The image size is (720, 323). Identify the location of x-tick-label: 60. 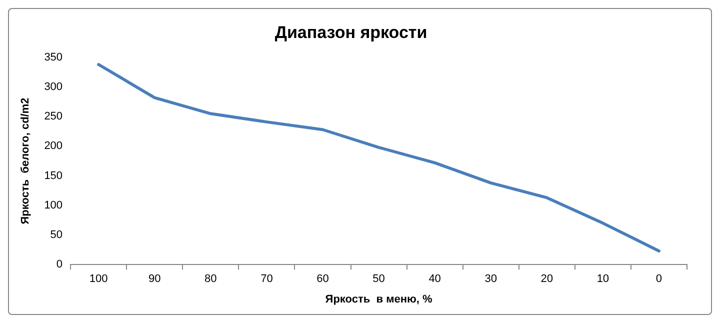
(322, 279).